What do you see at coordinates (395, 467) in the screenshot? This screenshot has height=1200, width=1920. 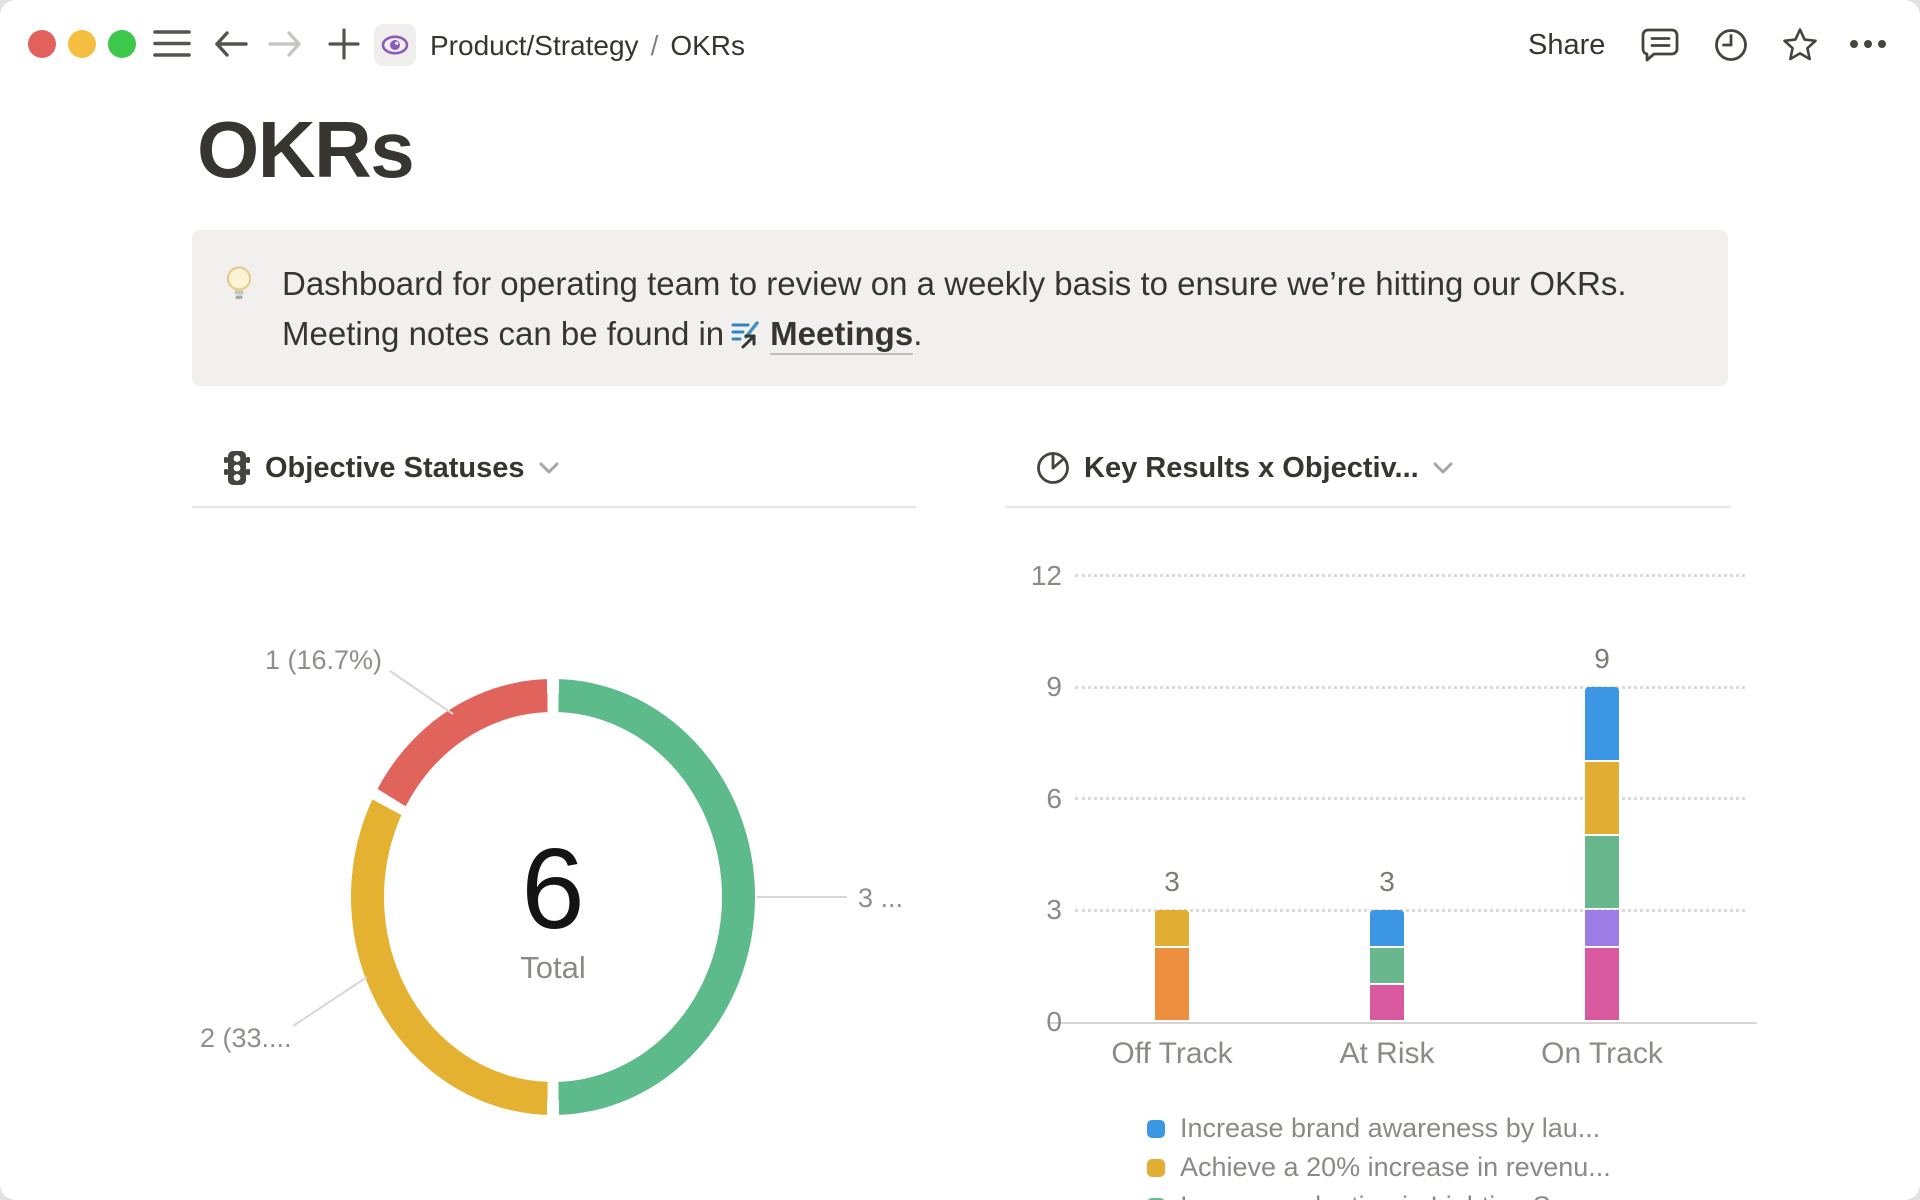 I see `objective-statuses-title: Objective Statuses` at bounding box center [395, 467].